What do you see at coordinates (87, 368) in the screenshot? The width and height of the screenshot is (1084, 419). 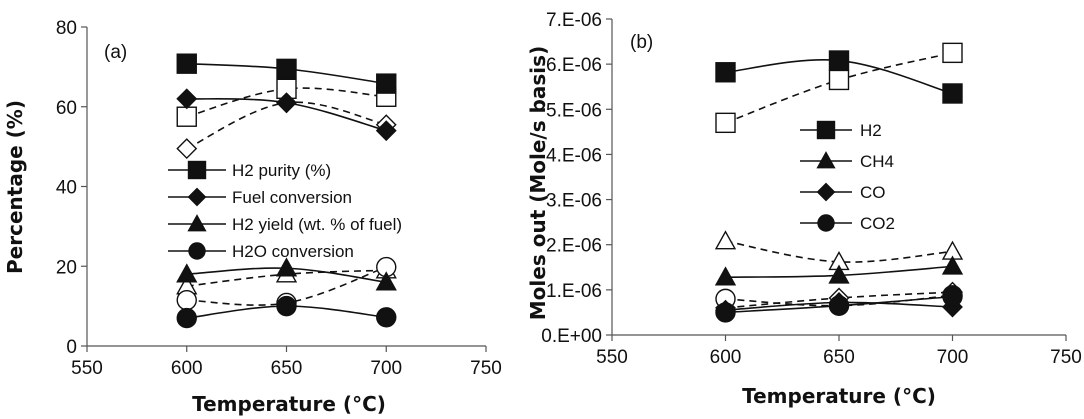 I see `a-x-tick-label: 550` at bounding box center [87, 368].